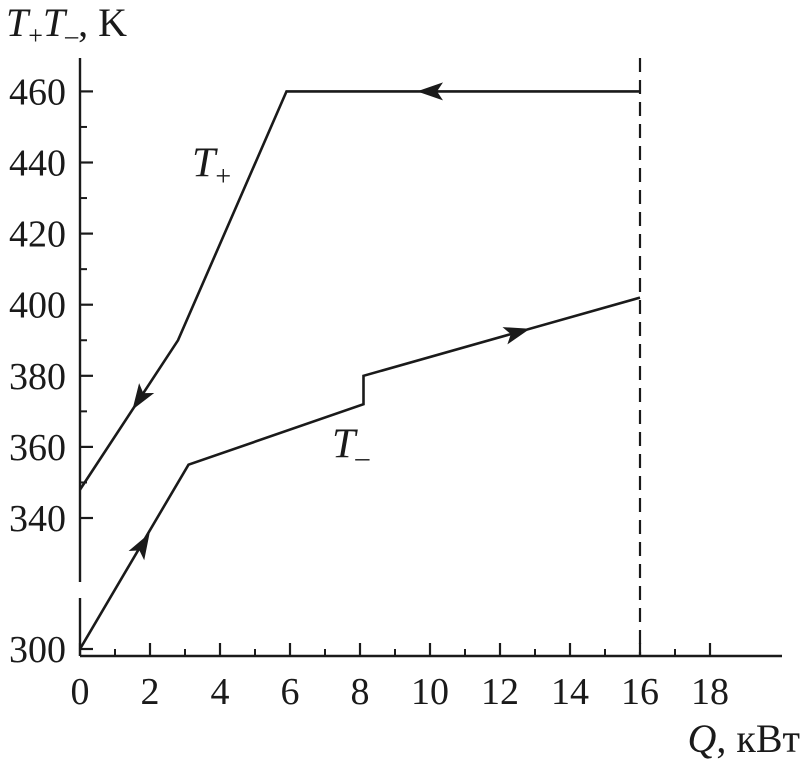 The width and height of the screenshot is (804, 764). What do you see at coordinates (37, 306) in the screenshot?
I see `y-tick-label: 400` at bounding box center [37, 306].